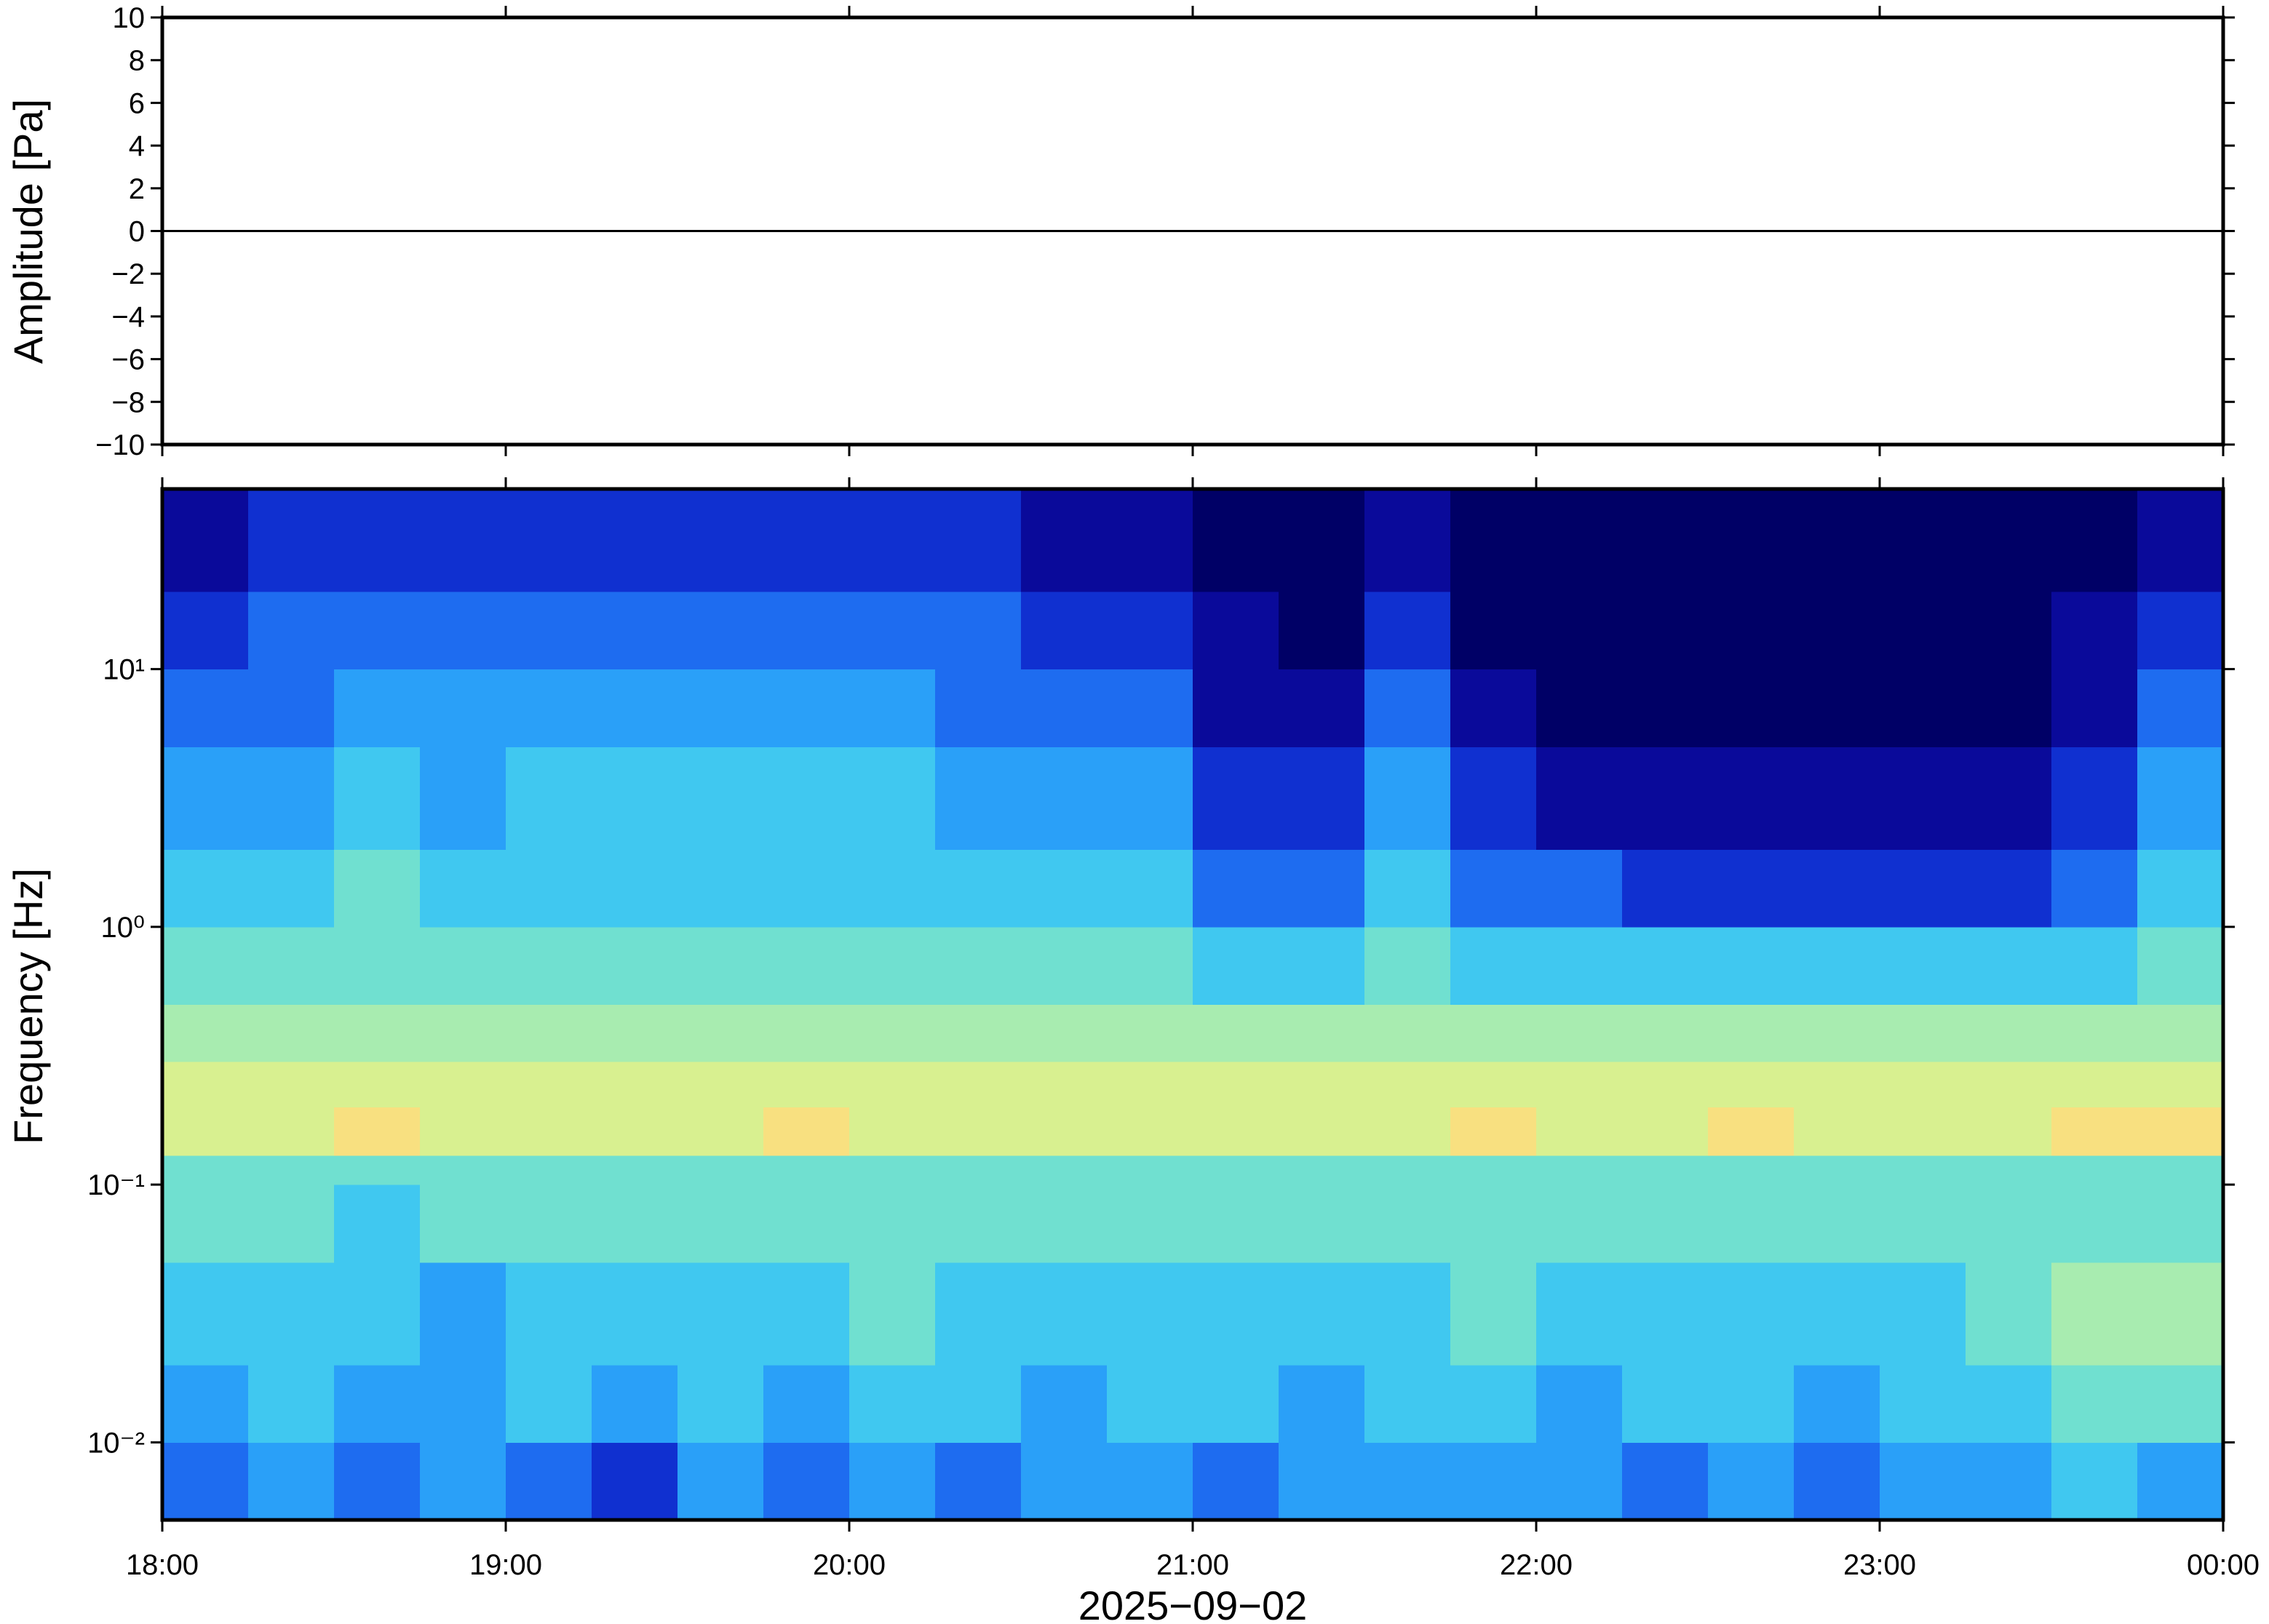 The width and height of the screenshot is (2269, 1624). I want to click on y-tick-label: 10⁻¹, so click(116, 1185).